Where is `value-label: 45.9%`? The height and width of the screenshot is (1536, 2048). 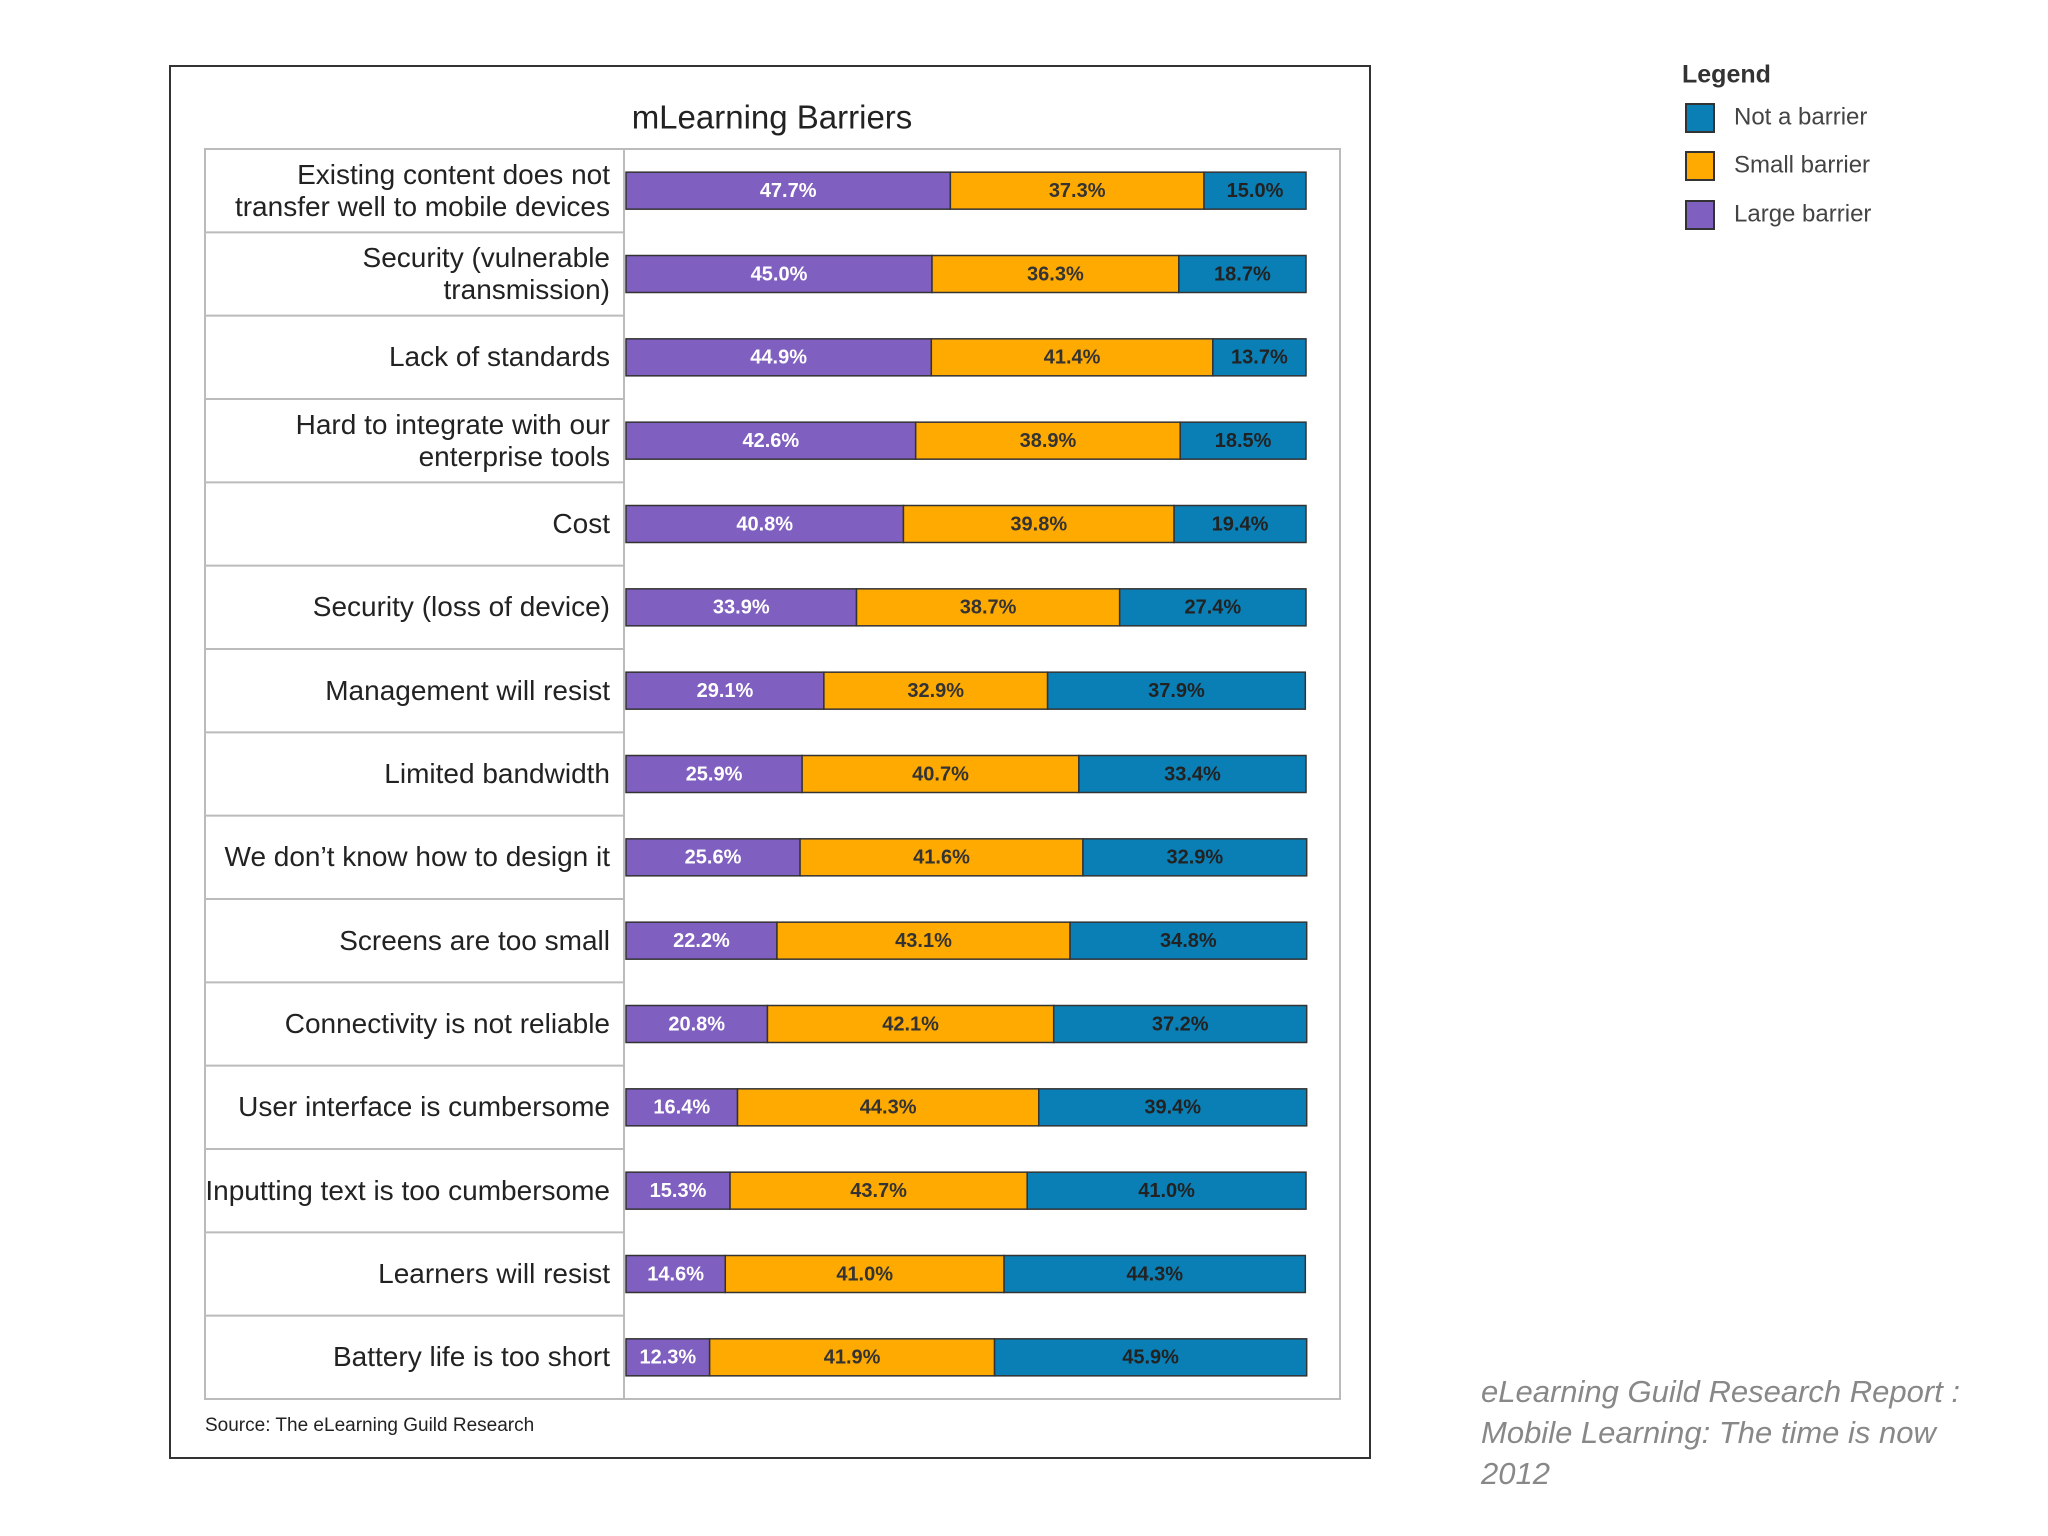
value-label: 45.9% is located at coordinates (1150, 1358).